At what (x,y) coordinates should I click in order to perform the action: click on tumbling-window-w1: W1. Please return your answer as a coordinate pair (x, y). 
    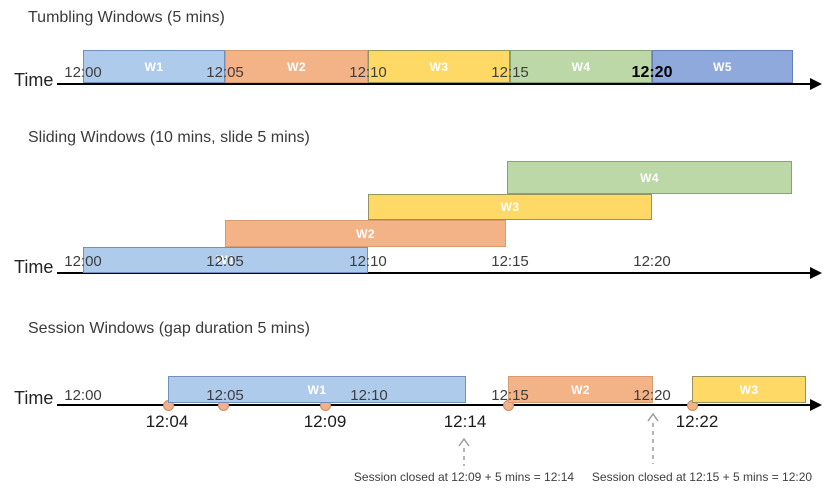
    Looking at the image, I should click on (154, 66).